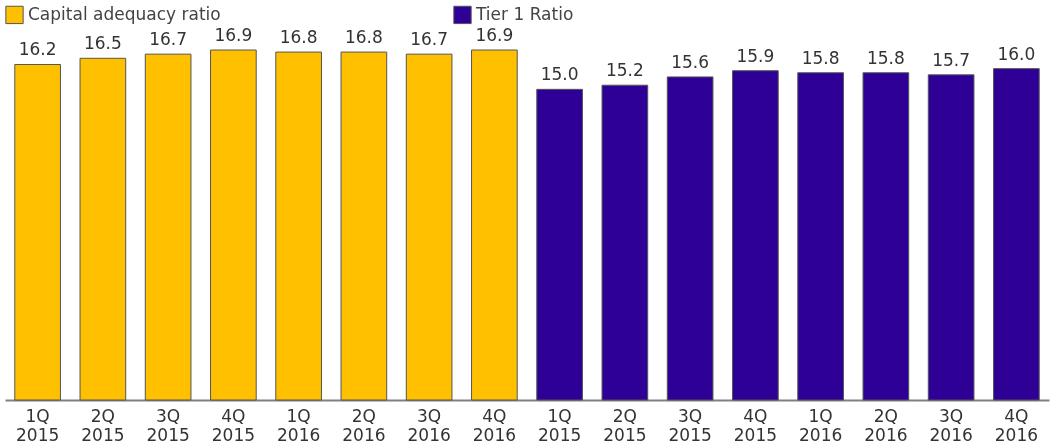  What do you see at coordinates (1016, 53) in the screenshot?
I see `data-label: 16.0` at bounding box center [1016, 53].